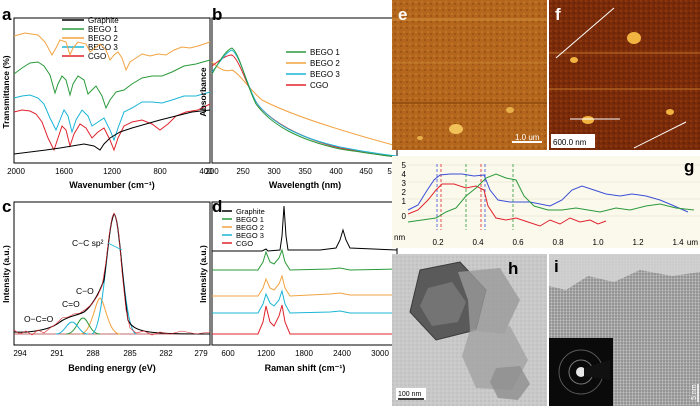 This screenshot has width=700, height=411. I want to click on legend-d-cgo: CGO, so click(244, 243).